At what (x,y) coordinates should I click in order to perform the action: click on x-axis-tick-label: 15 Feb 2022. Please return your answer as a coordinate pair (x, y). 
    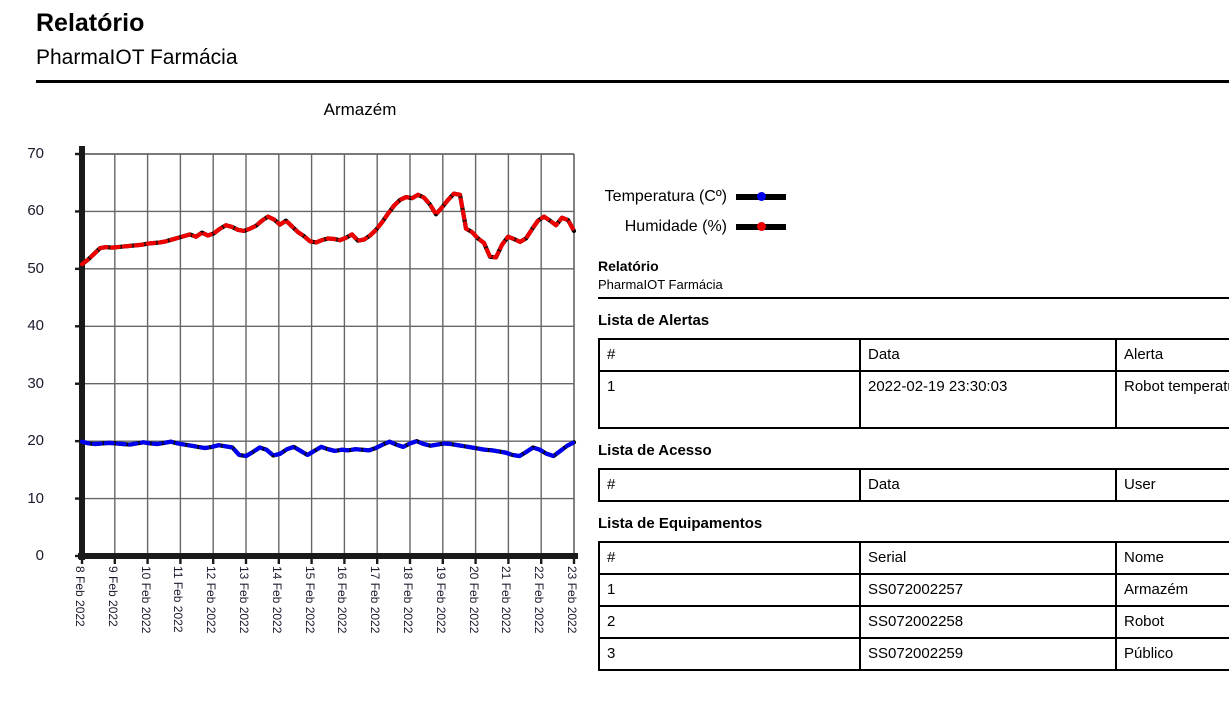
    Looking at the image, I should click on (309, 600).